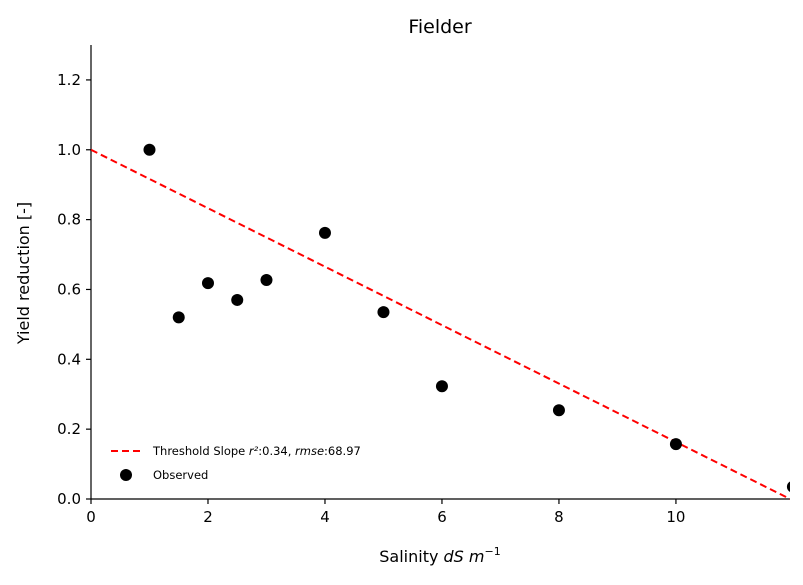  Describe the element at coordinates (126, 475) in the screenshot. I see `legend-scatter-marker` at that location.